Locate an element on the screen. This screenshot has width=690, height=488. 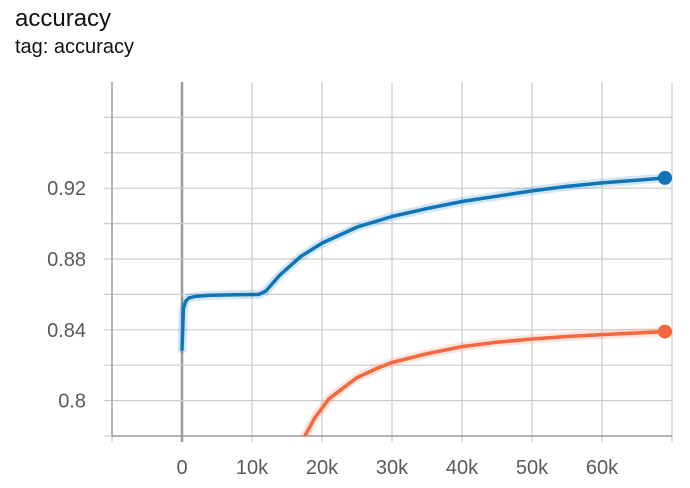
x-tick-label: 40k is located at coordinates (462, 468).